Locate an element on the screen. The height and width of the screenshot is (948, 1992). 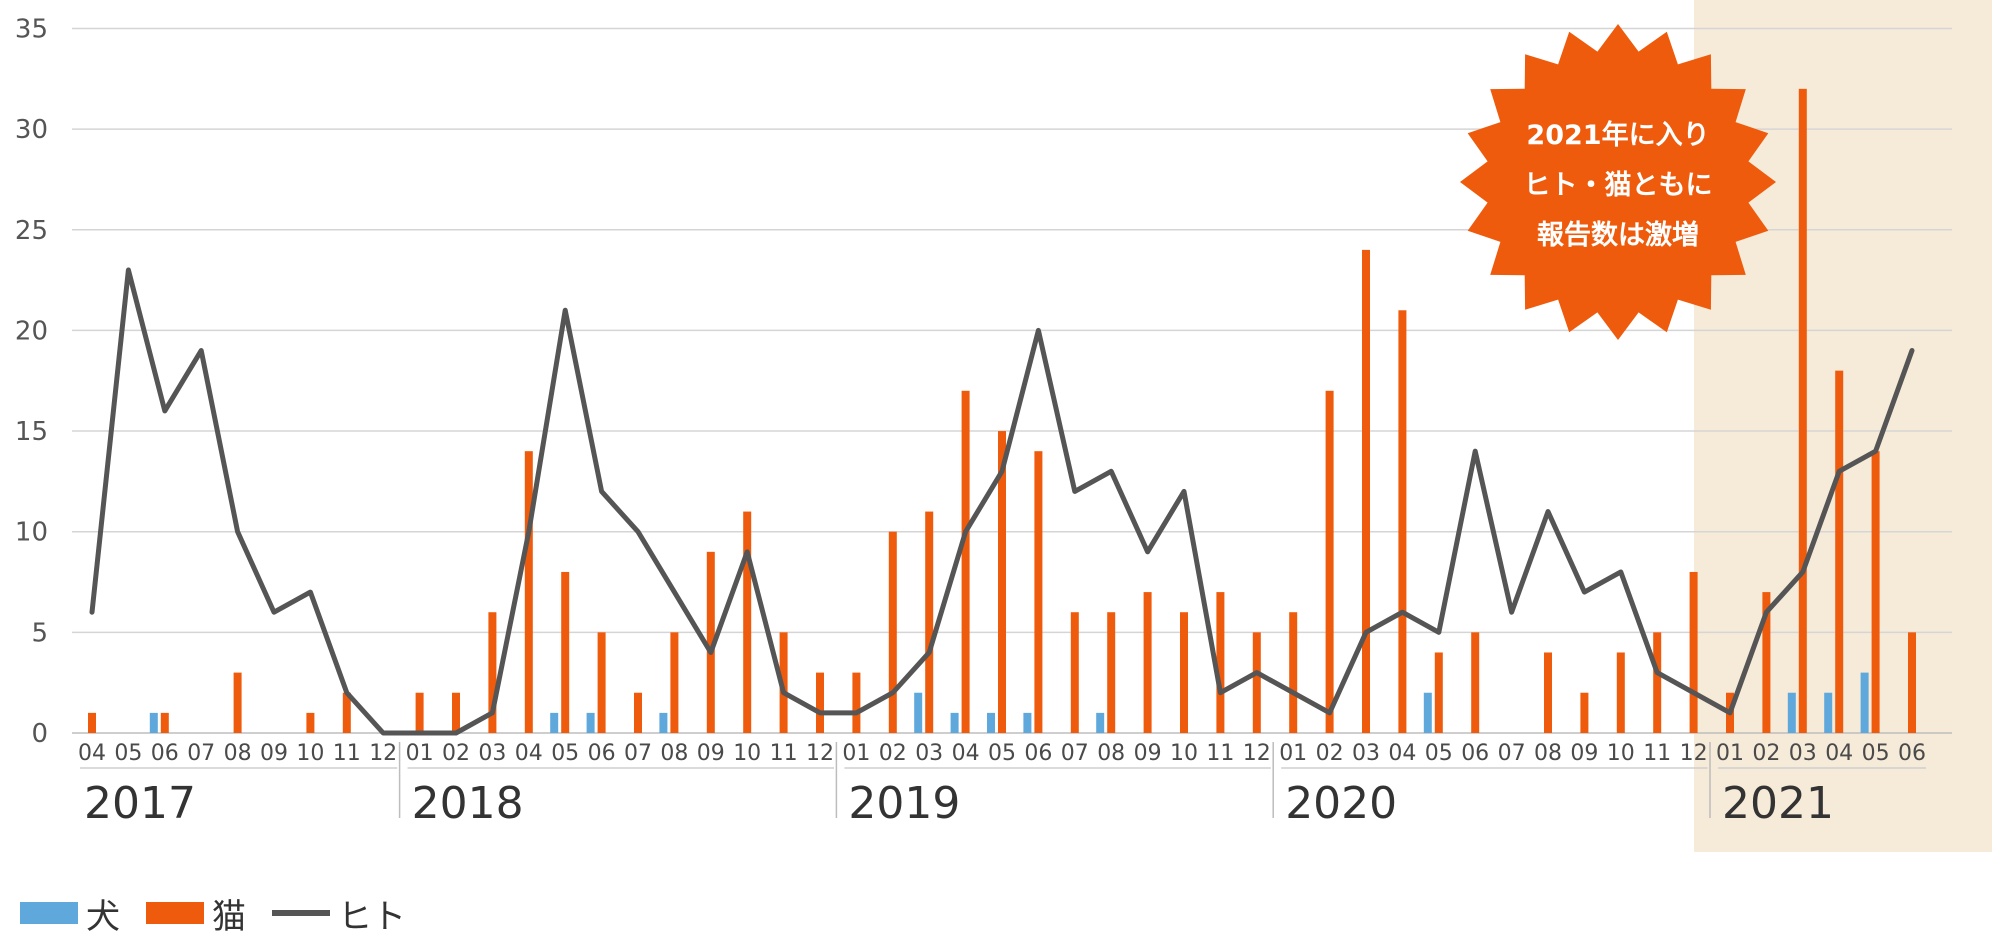
annotation-line-2: ヒト・猫ともに is located at coordinates (1618, 185).